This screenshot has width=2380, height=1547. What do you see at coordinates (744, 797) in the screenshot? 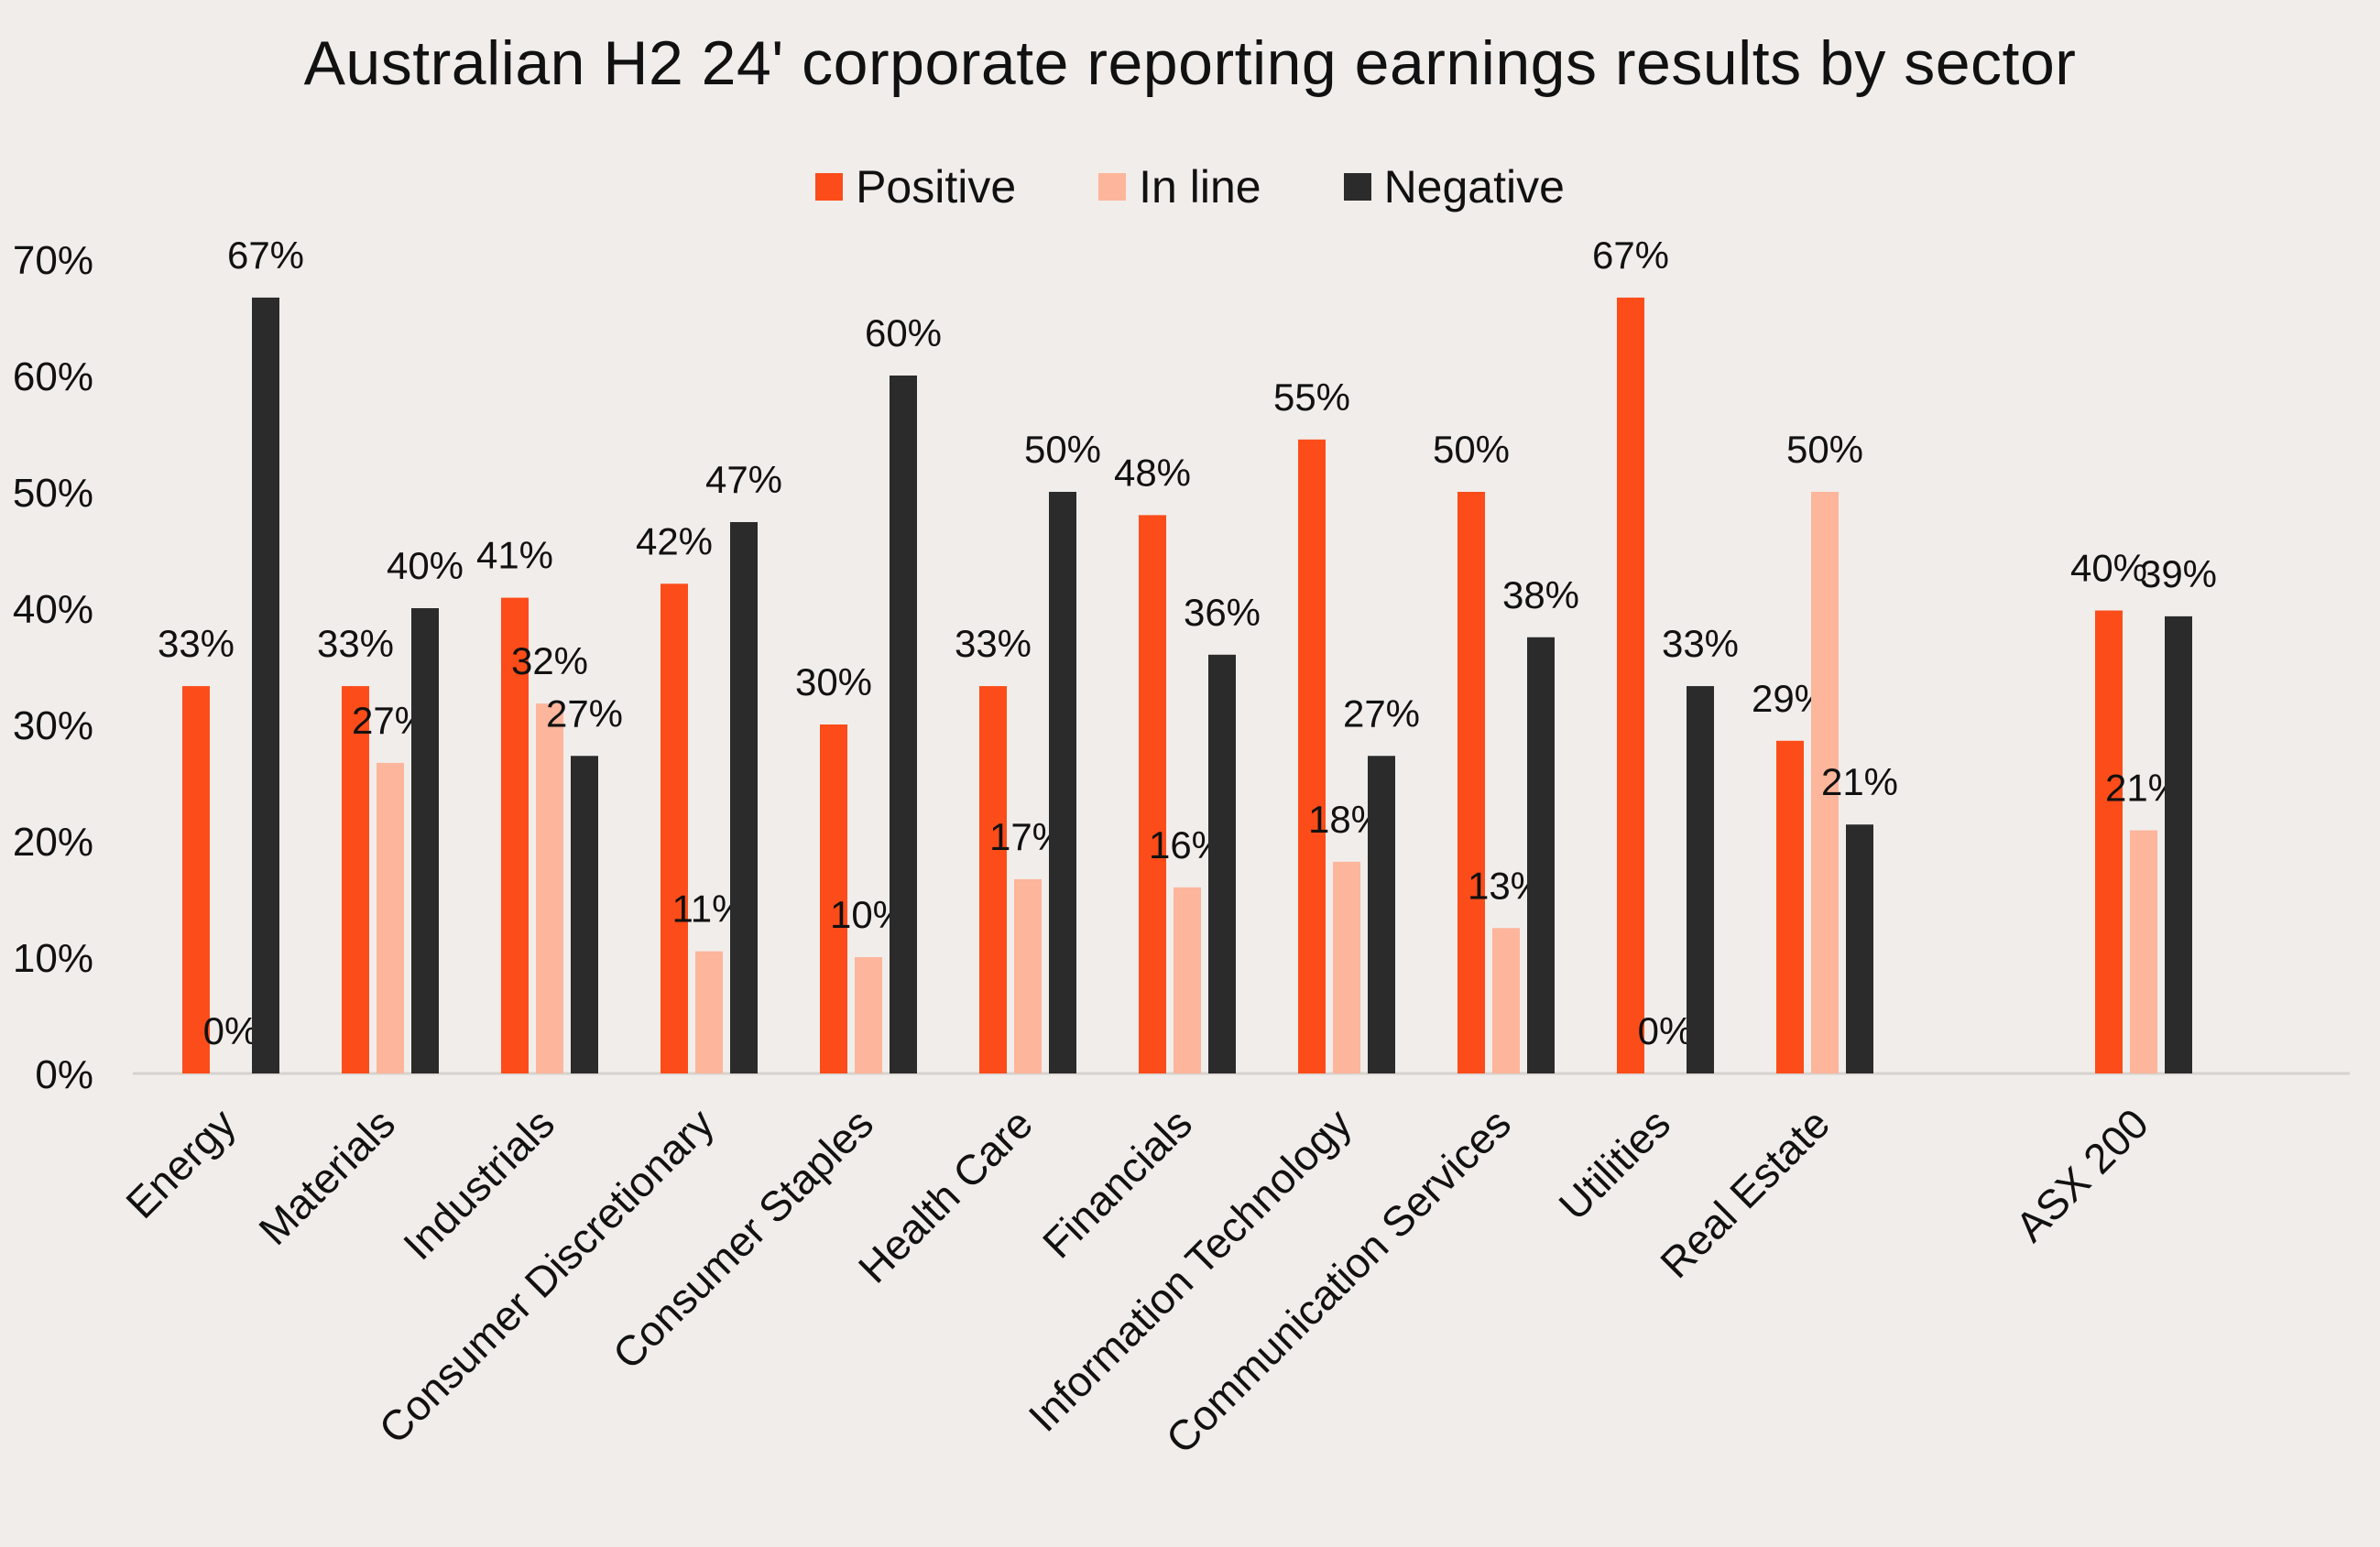
I see `bar-negative-consumer-discretionary` at bounding box center [744, 797].